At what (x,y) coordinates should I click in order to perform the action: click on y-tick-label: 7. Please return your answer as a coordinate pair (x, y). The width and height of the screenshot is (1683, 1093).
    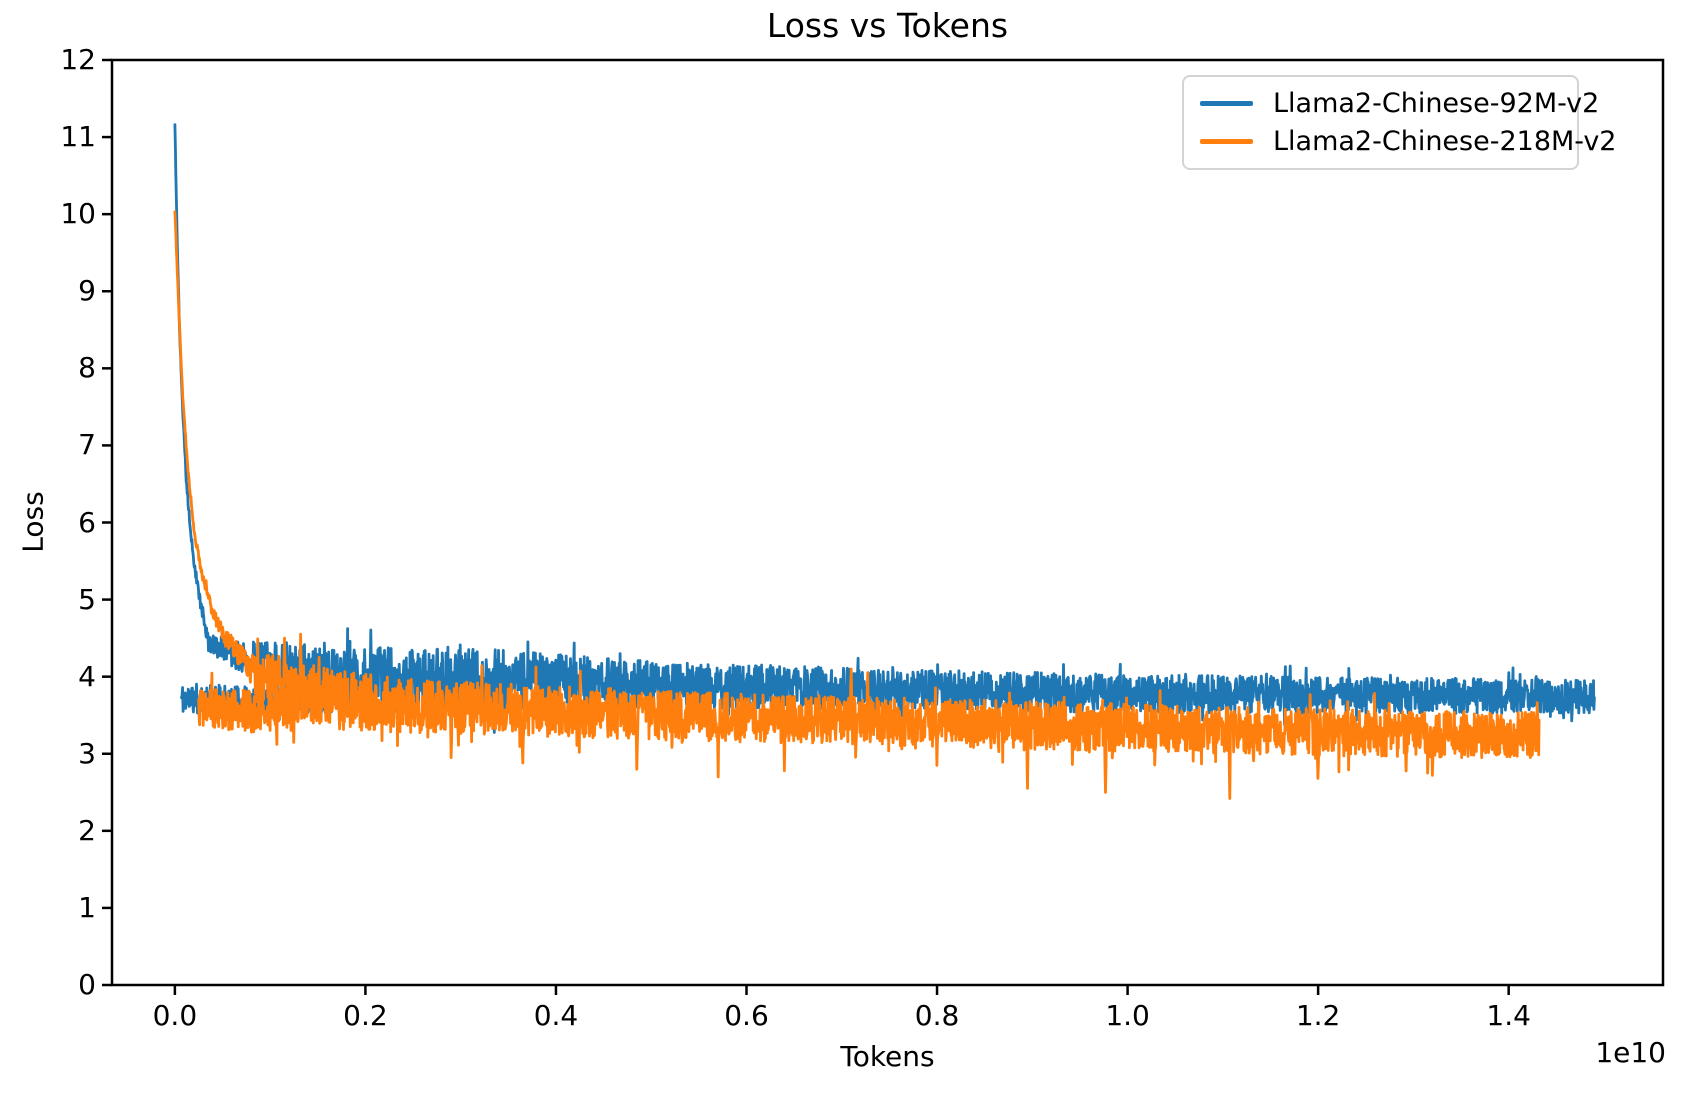
    Looking at the image, I should click on (87, 445).